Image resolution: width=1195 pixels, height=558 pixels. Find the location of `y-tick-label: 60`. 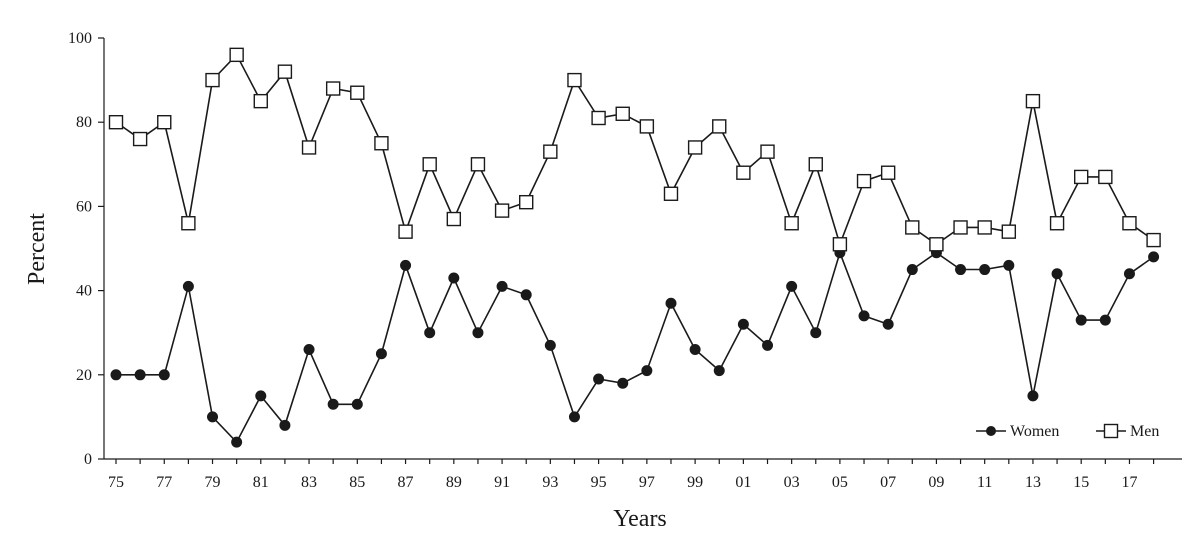

y-tick-label: 60 is located at coordinates (84, 206).